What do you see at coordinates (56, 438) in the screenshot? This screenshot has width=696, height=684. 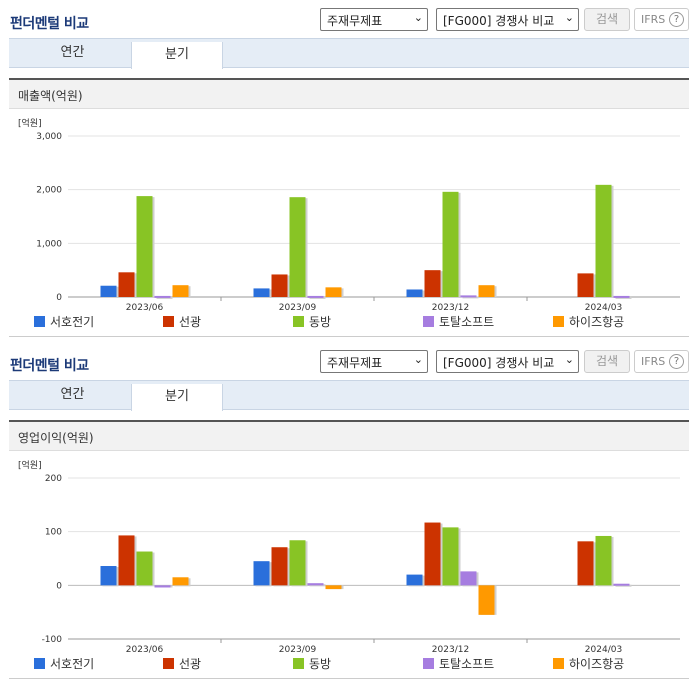 I see `chart-title: 영업이익(억원)` at bounding box center [56, 438].